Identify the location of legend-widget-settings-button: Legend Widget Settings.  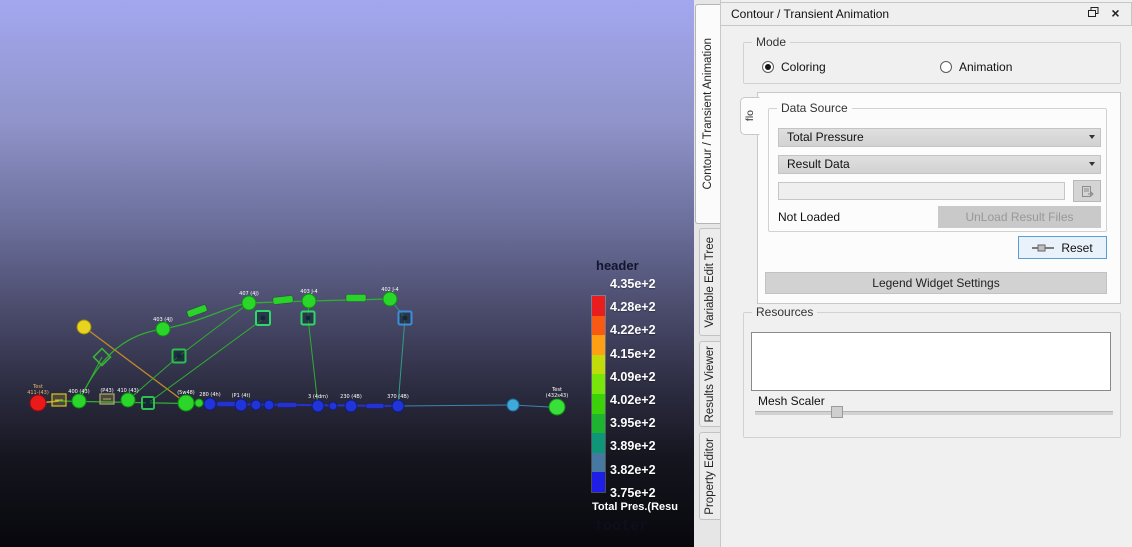
(936, 283).